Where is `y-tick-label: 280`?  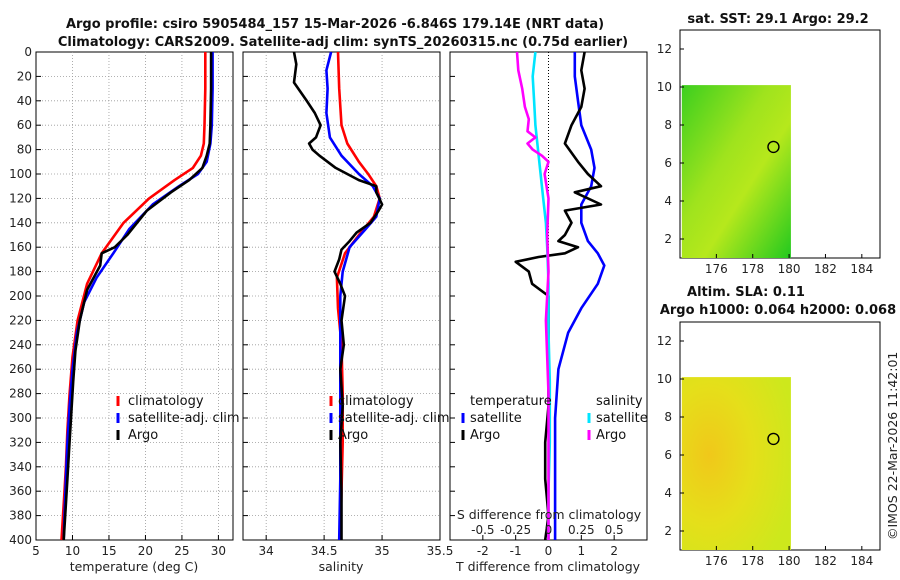 y-tick-label: 280 is located at coordinates (20, 394).